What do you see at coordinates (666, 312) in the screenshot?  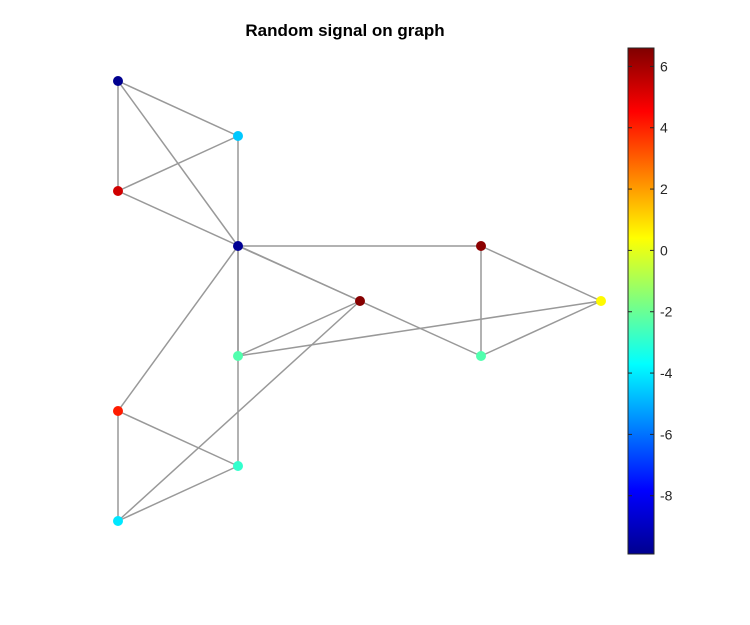 I see `colorbar-tick-label: -2` at bounding box center [666, 312].